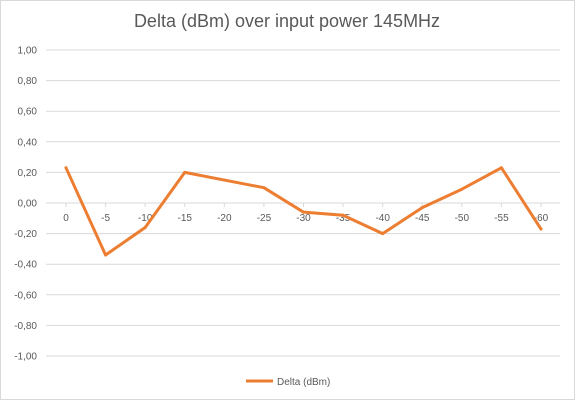  Describe the element at coordinates (25, 295) in the screenshot. I see `y-tick-label: -0,60` at that location.